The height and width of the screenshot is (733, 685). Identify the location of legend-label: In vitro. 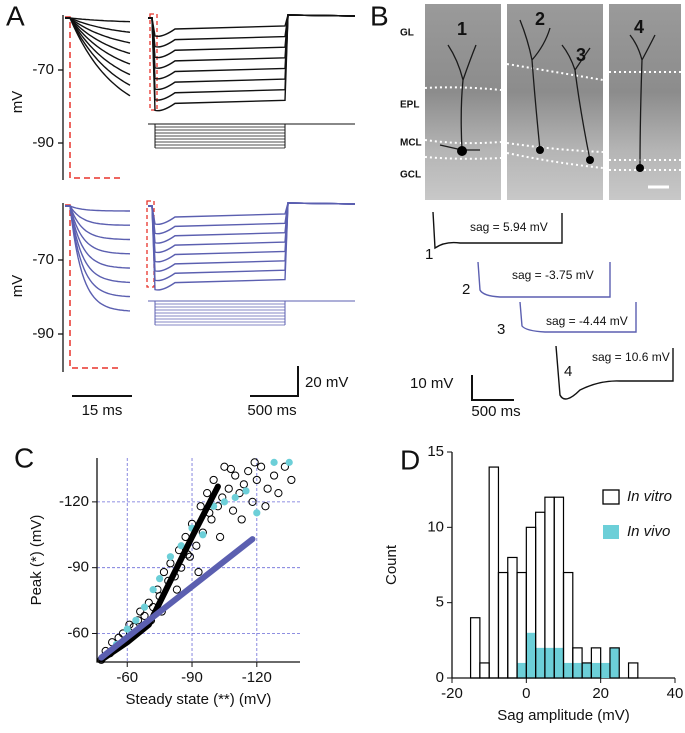
(649, 496).